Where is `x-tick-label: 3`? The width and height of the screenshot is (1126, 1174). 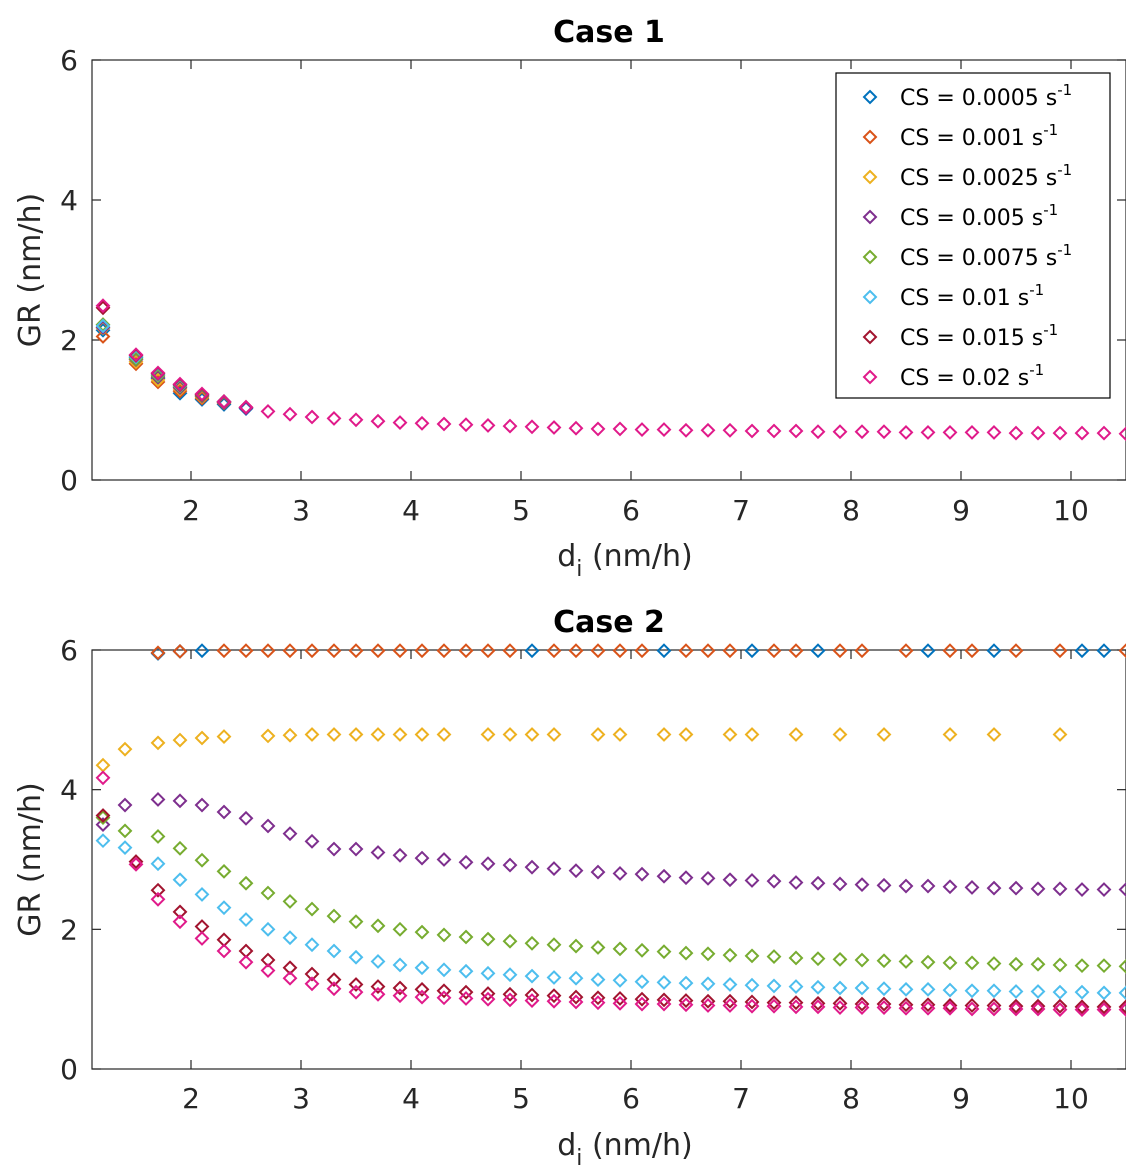 x-tick-label: 3 is located at coordinates (301, 1098).